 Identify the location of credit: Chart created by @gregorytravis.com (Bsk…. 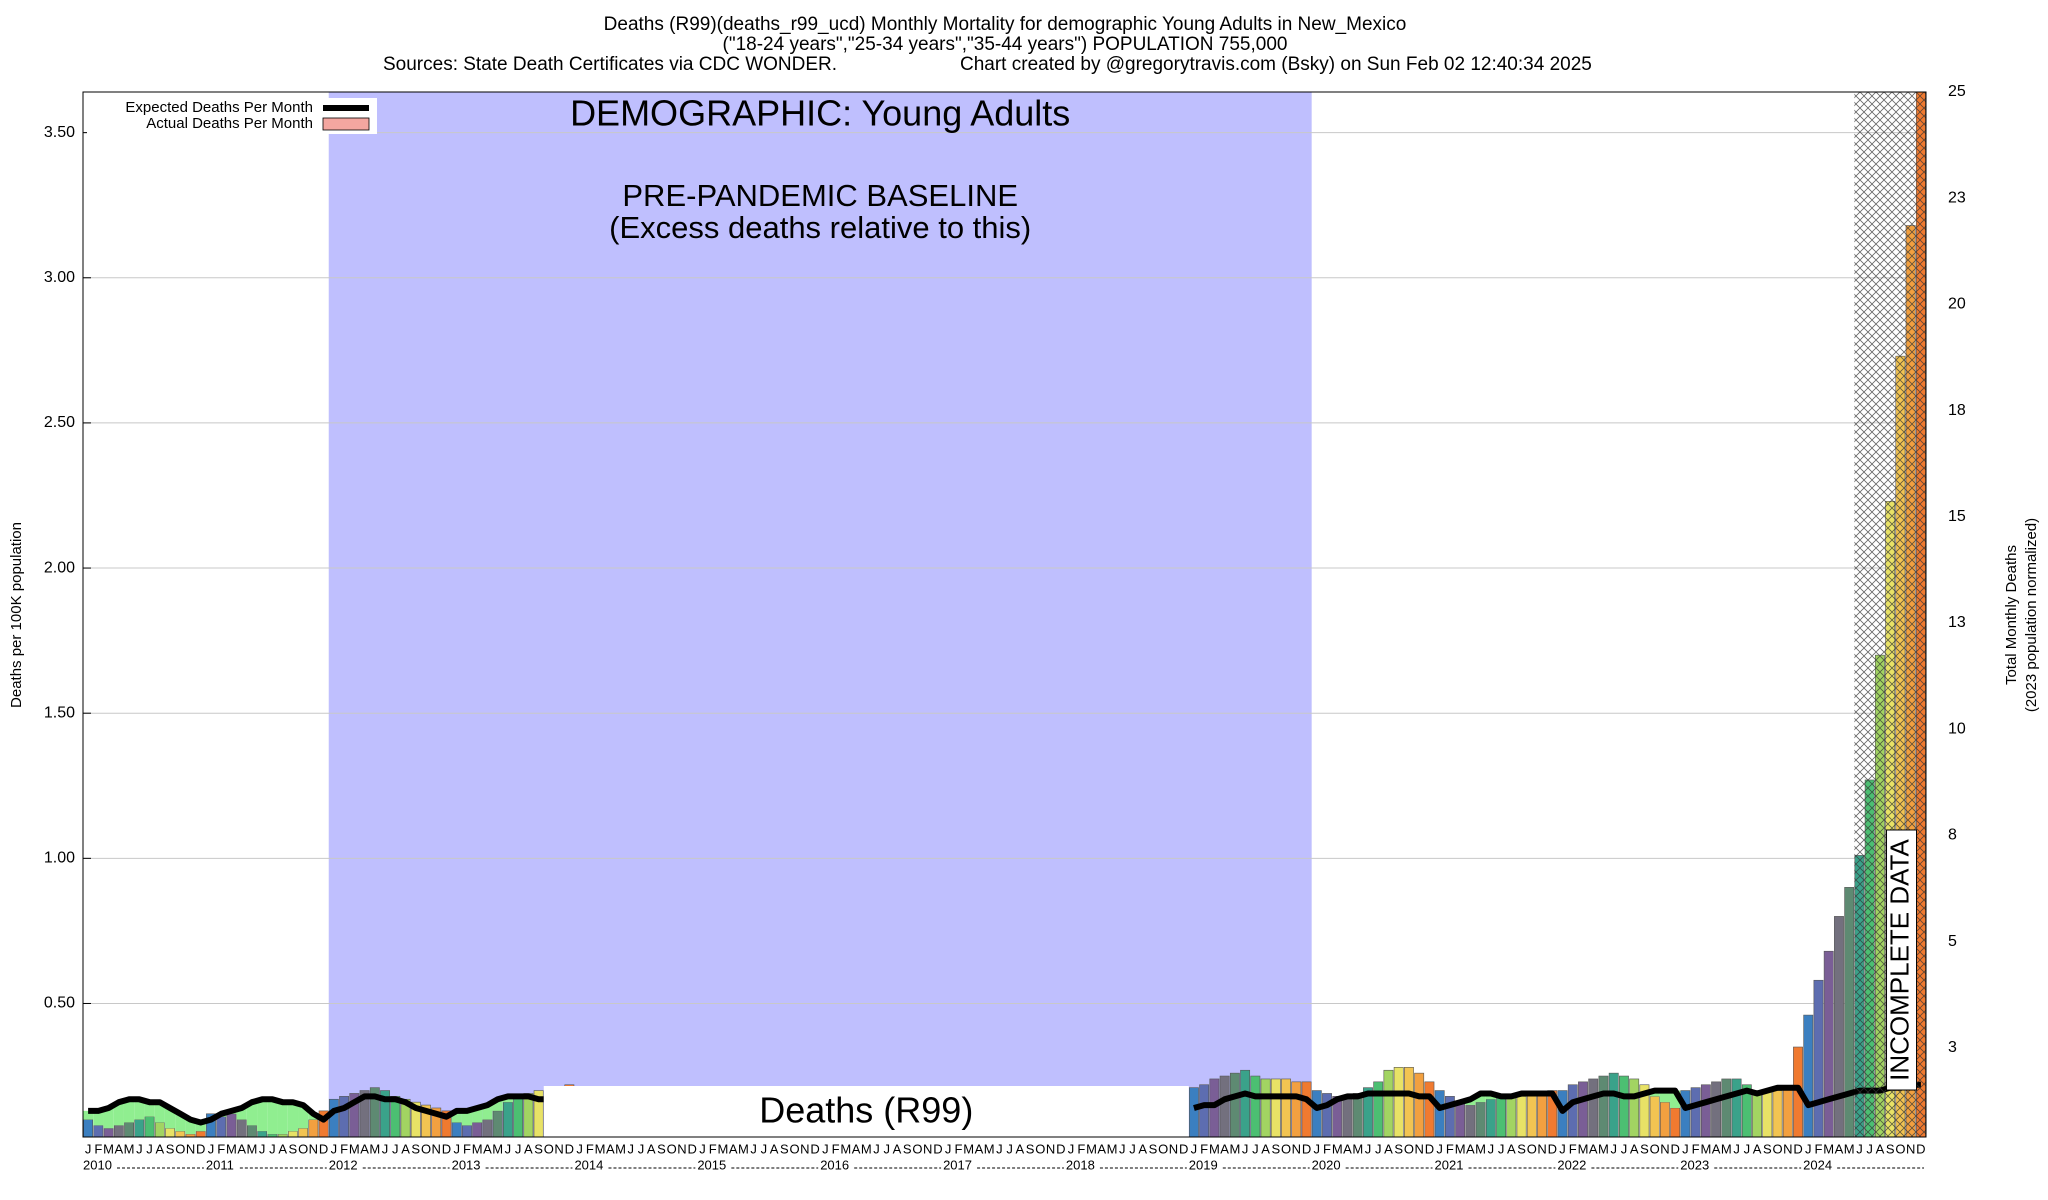
(1276, 64).